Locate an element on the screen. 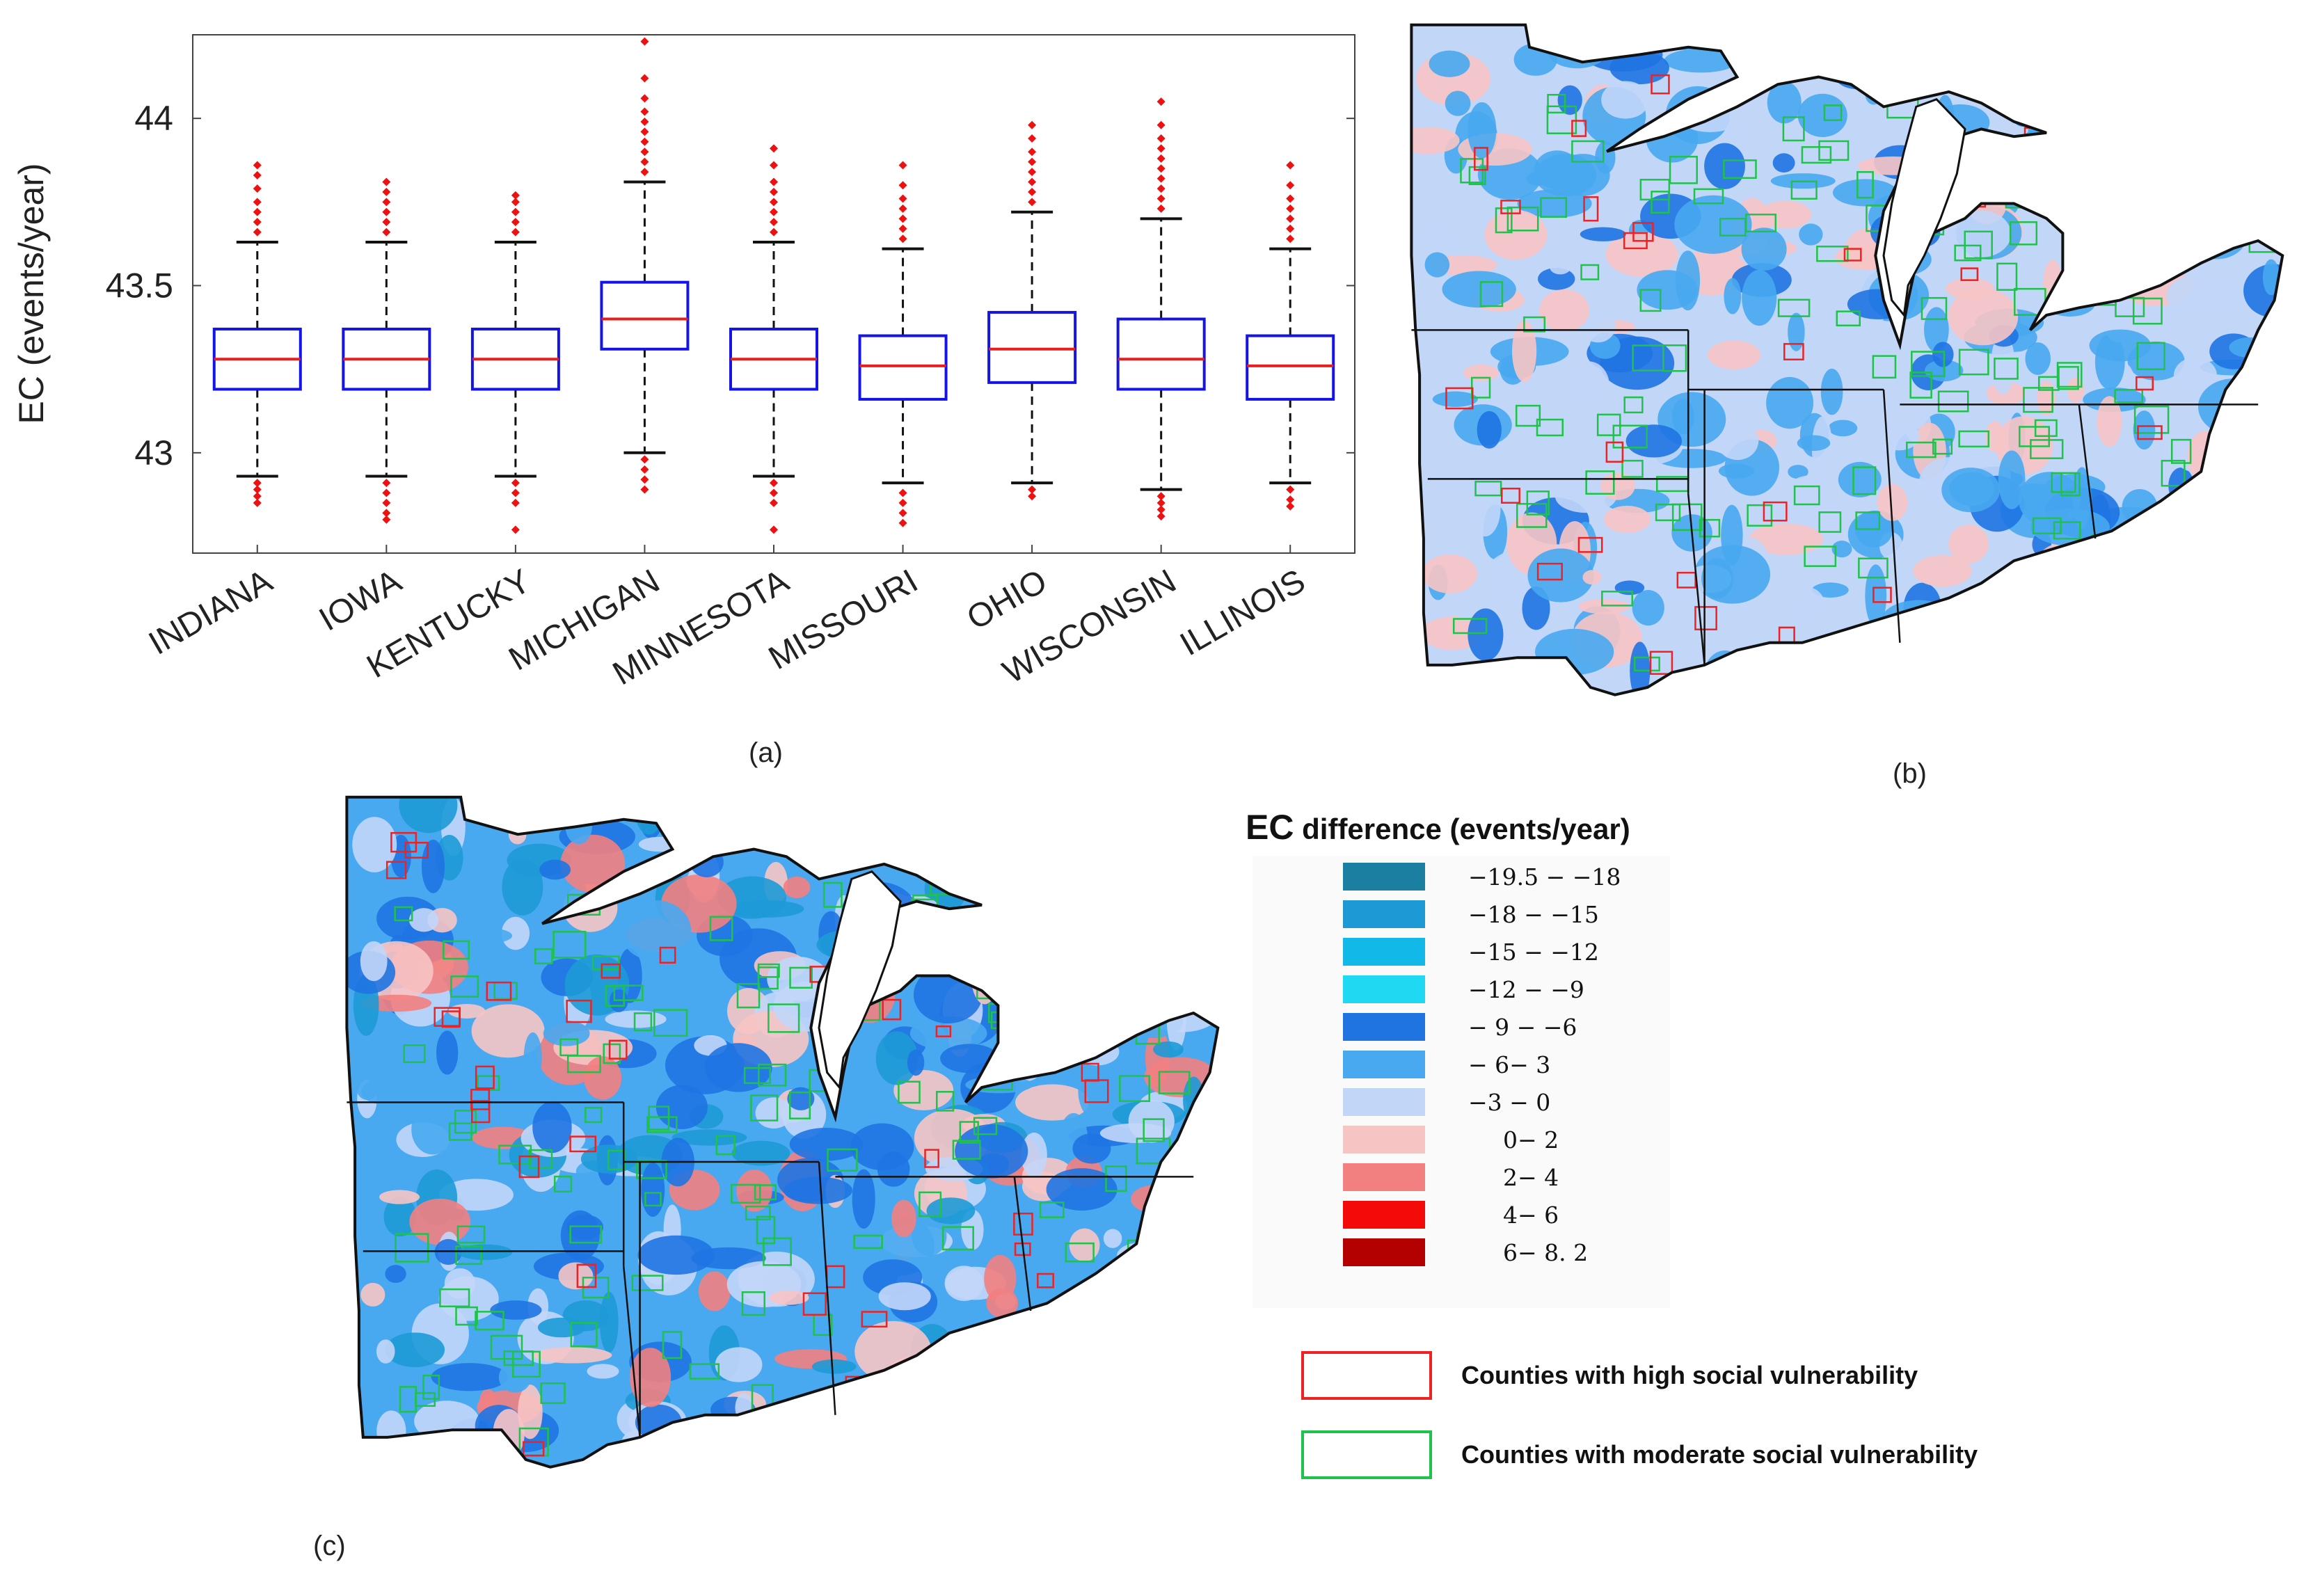 The width and height of the screenshot is (2306, 1596). box-michigan is located at coordinates (645, 266).